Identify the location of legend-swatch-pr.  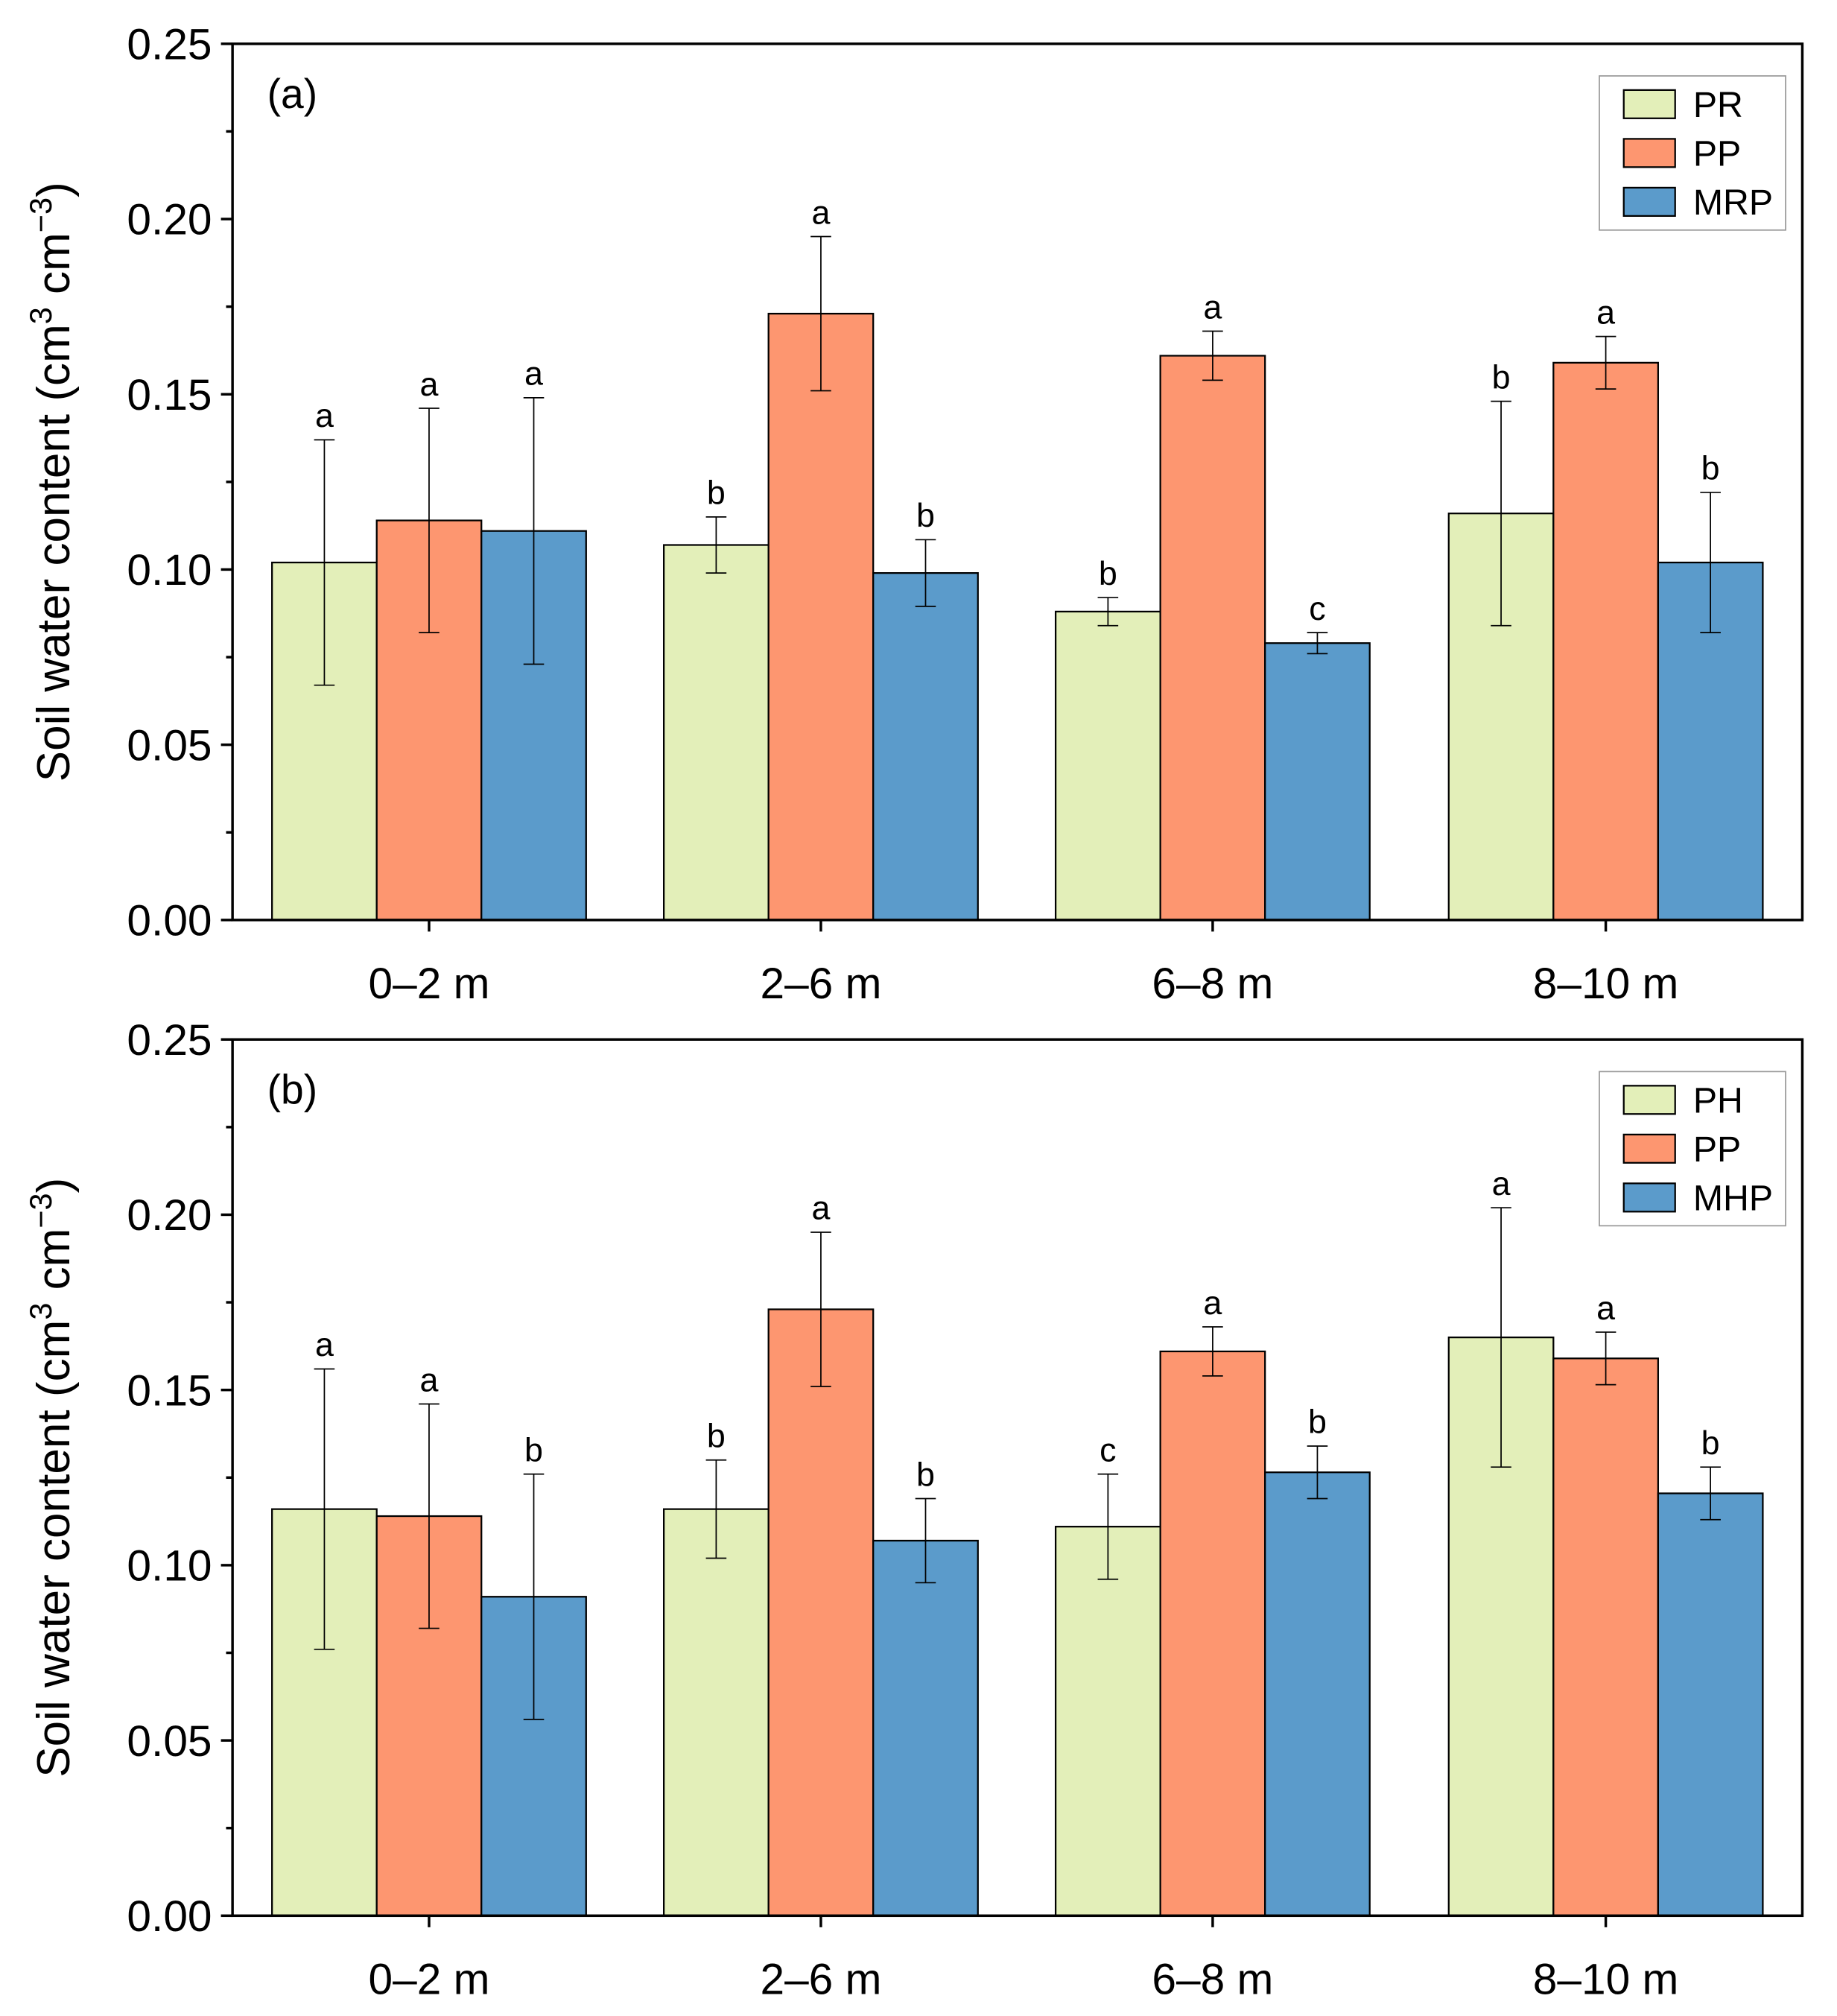
(1649, 104).